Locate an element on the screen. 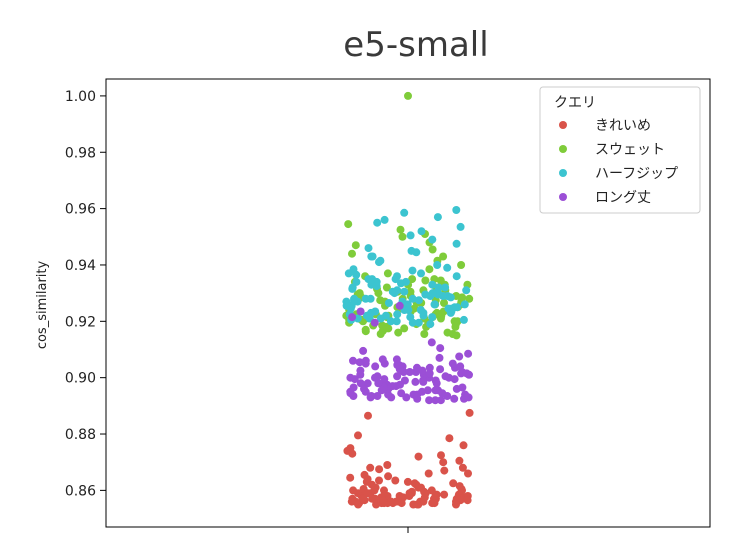 This screenshot has width=748, height=550. legend-label: スウェット is located at coordinates (630, 150).